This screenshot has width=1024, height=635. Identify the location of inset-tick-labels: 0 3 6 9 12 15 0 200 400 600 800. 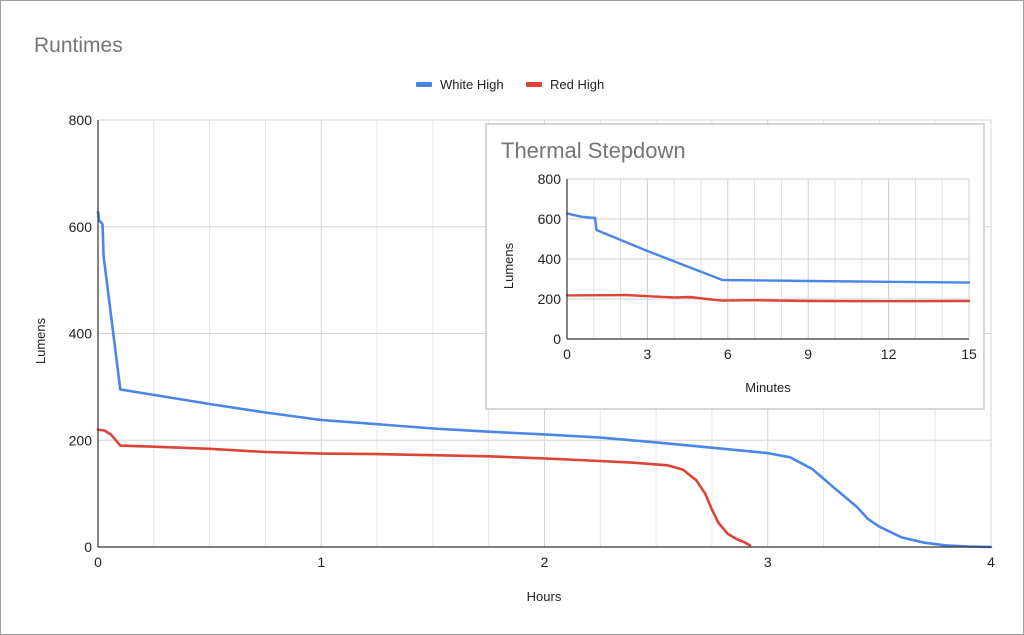
(757, 266).